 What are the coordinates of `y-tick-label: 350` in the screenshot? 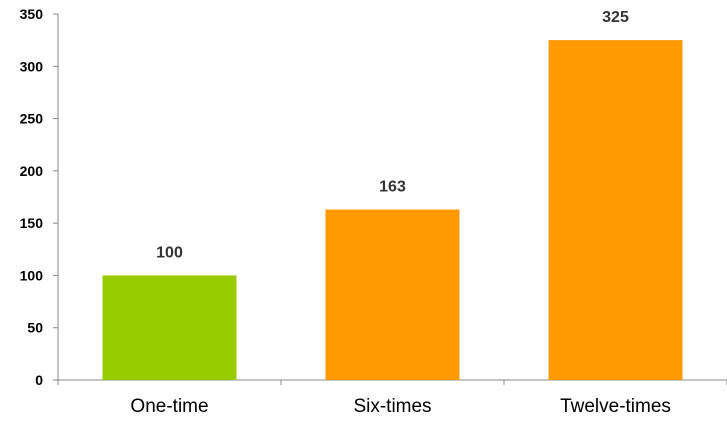 It's located at (32, 14).